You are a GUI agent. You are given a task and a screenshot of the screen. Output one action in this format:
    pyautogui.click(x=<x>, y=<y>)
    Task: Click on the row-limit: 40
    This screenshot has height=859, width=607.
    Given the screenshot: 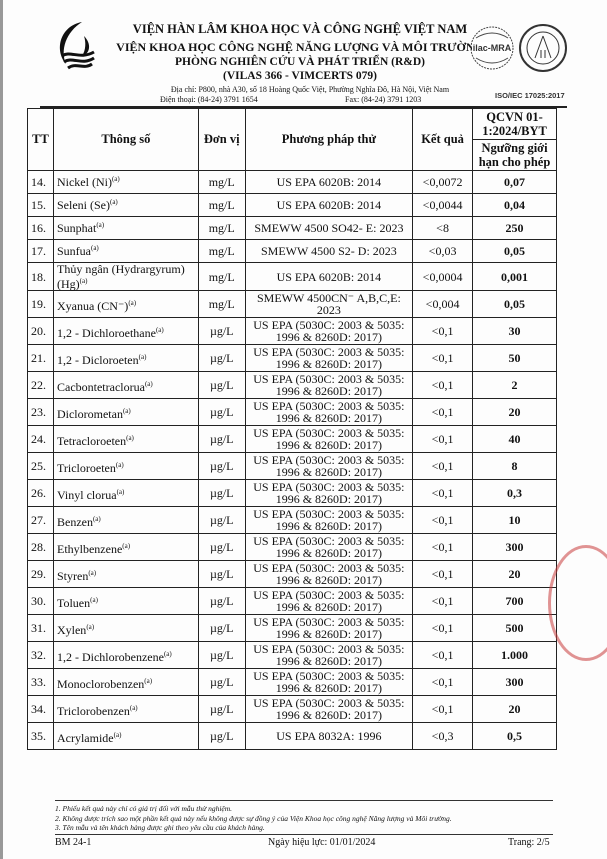 What is the action you would take?
    pyautogui.click(x=514, y=439)
    